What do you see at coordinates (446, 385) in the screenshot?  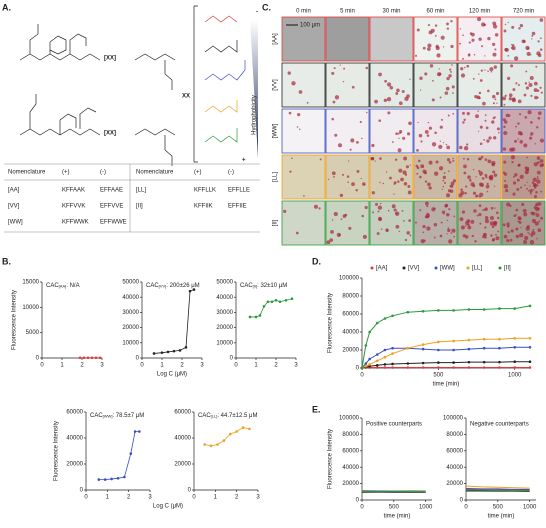 I see `x-axis-label: time (min)` at bounding box center [446, 385].